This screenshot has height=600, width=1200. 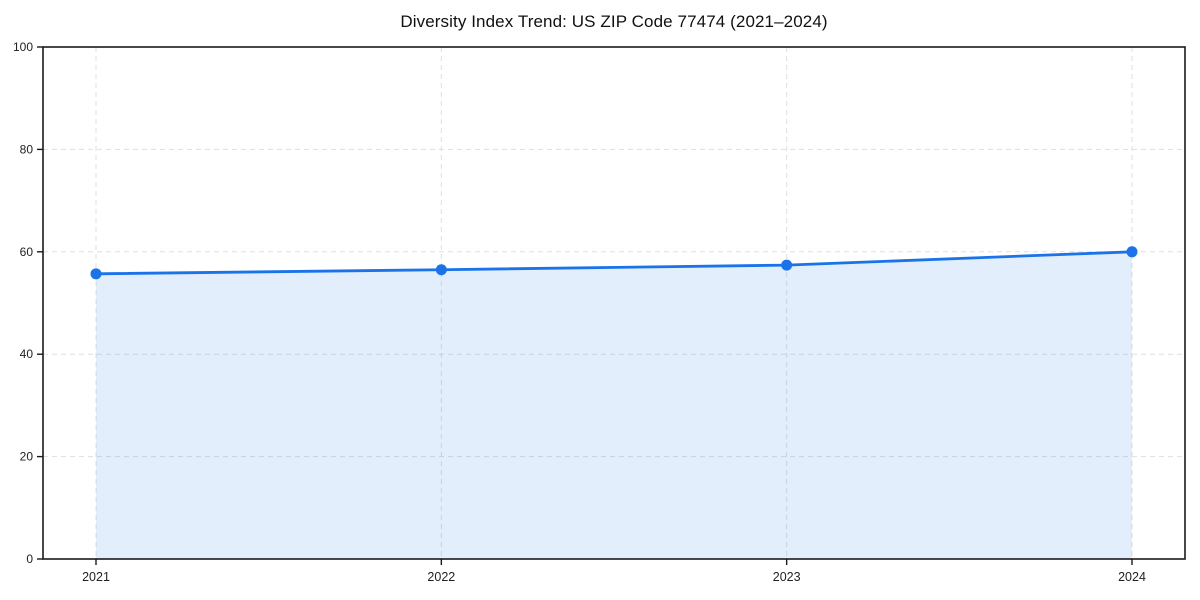 What do you see at coordinates (96, 274) in the screenshot?
I see `data-point-2021` at bounding box center [96, 274].